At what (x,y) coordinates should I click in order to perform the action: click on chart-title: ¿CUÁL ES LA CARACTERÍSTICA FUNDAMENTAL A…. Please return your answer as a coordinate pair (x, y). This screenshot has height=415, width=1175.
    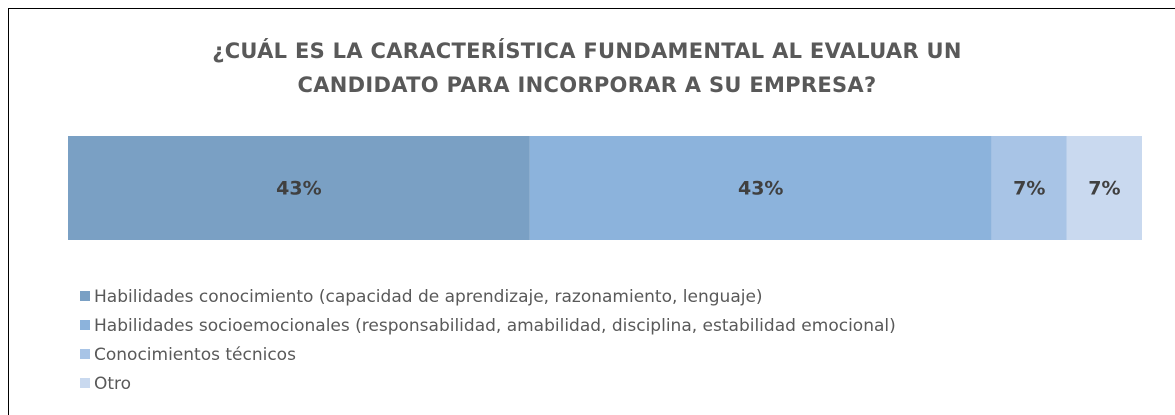
    Looking at the image, I should click on (587, 68).